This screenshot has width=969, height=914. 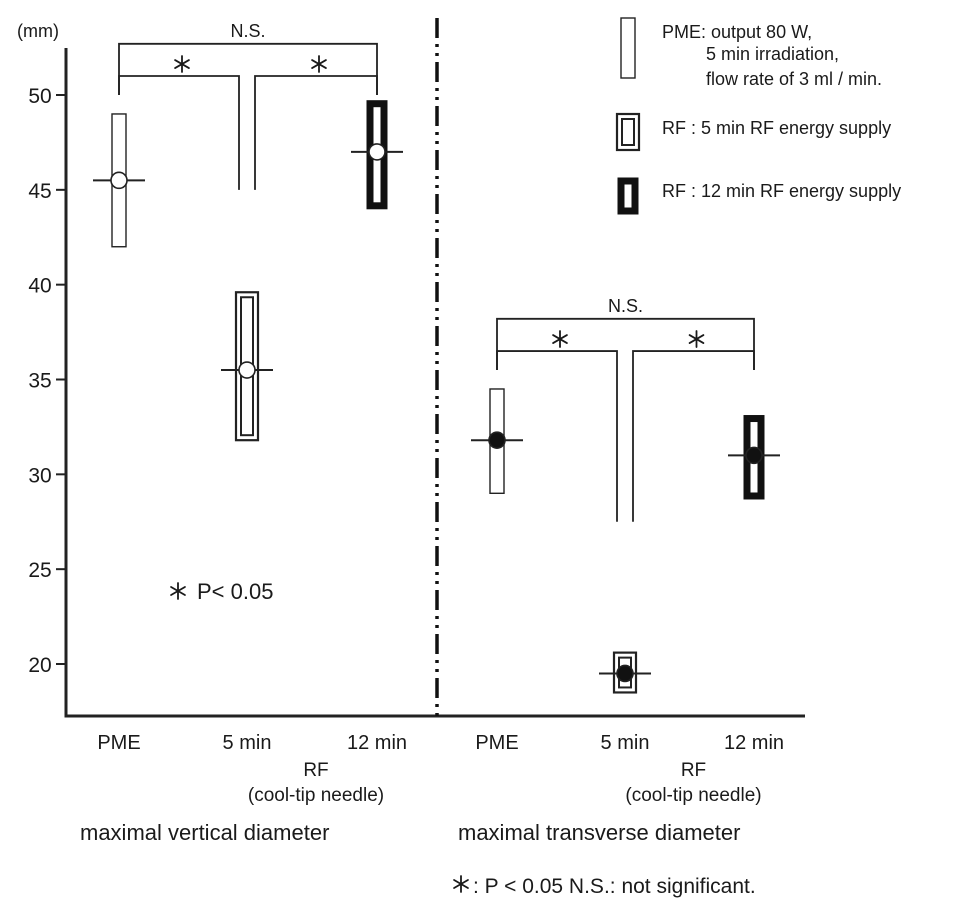 I want to click on group-2-right-star-stroke, so click(x=696, y=339).